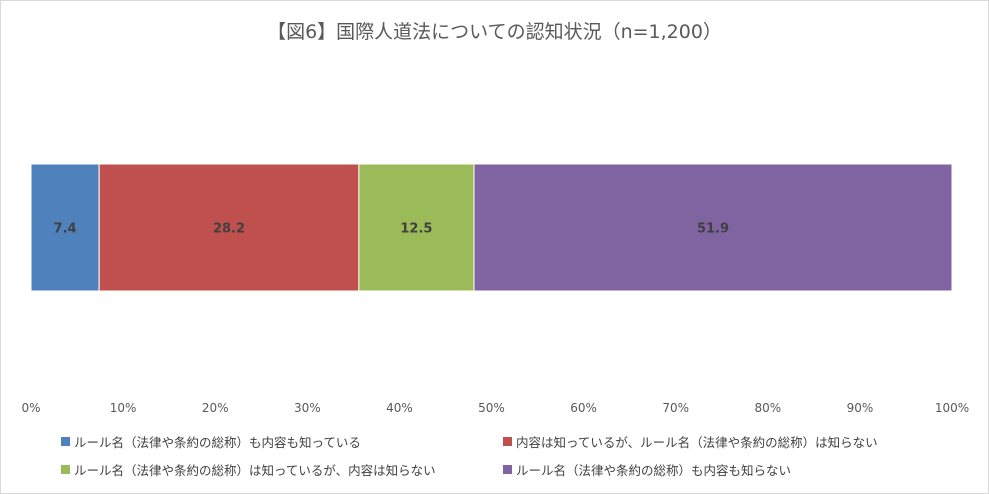 Image resolution: width=989 pixels, height=494 pixels. What do you see at coordinates (217, 442) in the screenshot?
I see `legend-label-1: ルール名（法律や条約の総称）も内容も知っている` at bounding box center [217, 442].